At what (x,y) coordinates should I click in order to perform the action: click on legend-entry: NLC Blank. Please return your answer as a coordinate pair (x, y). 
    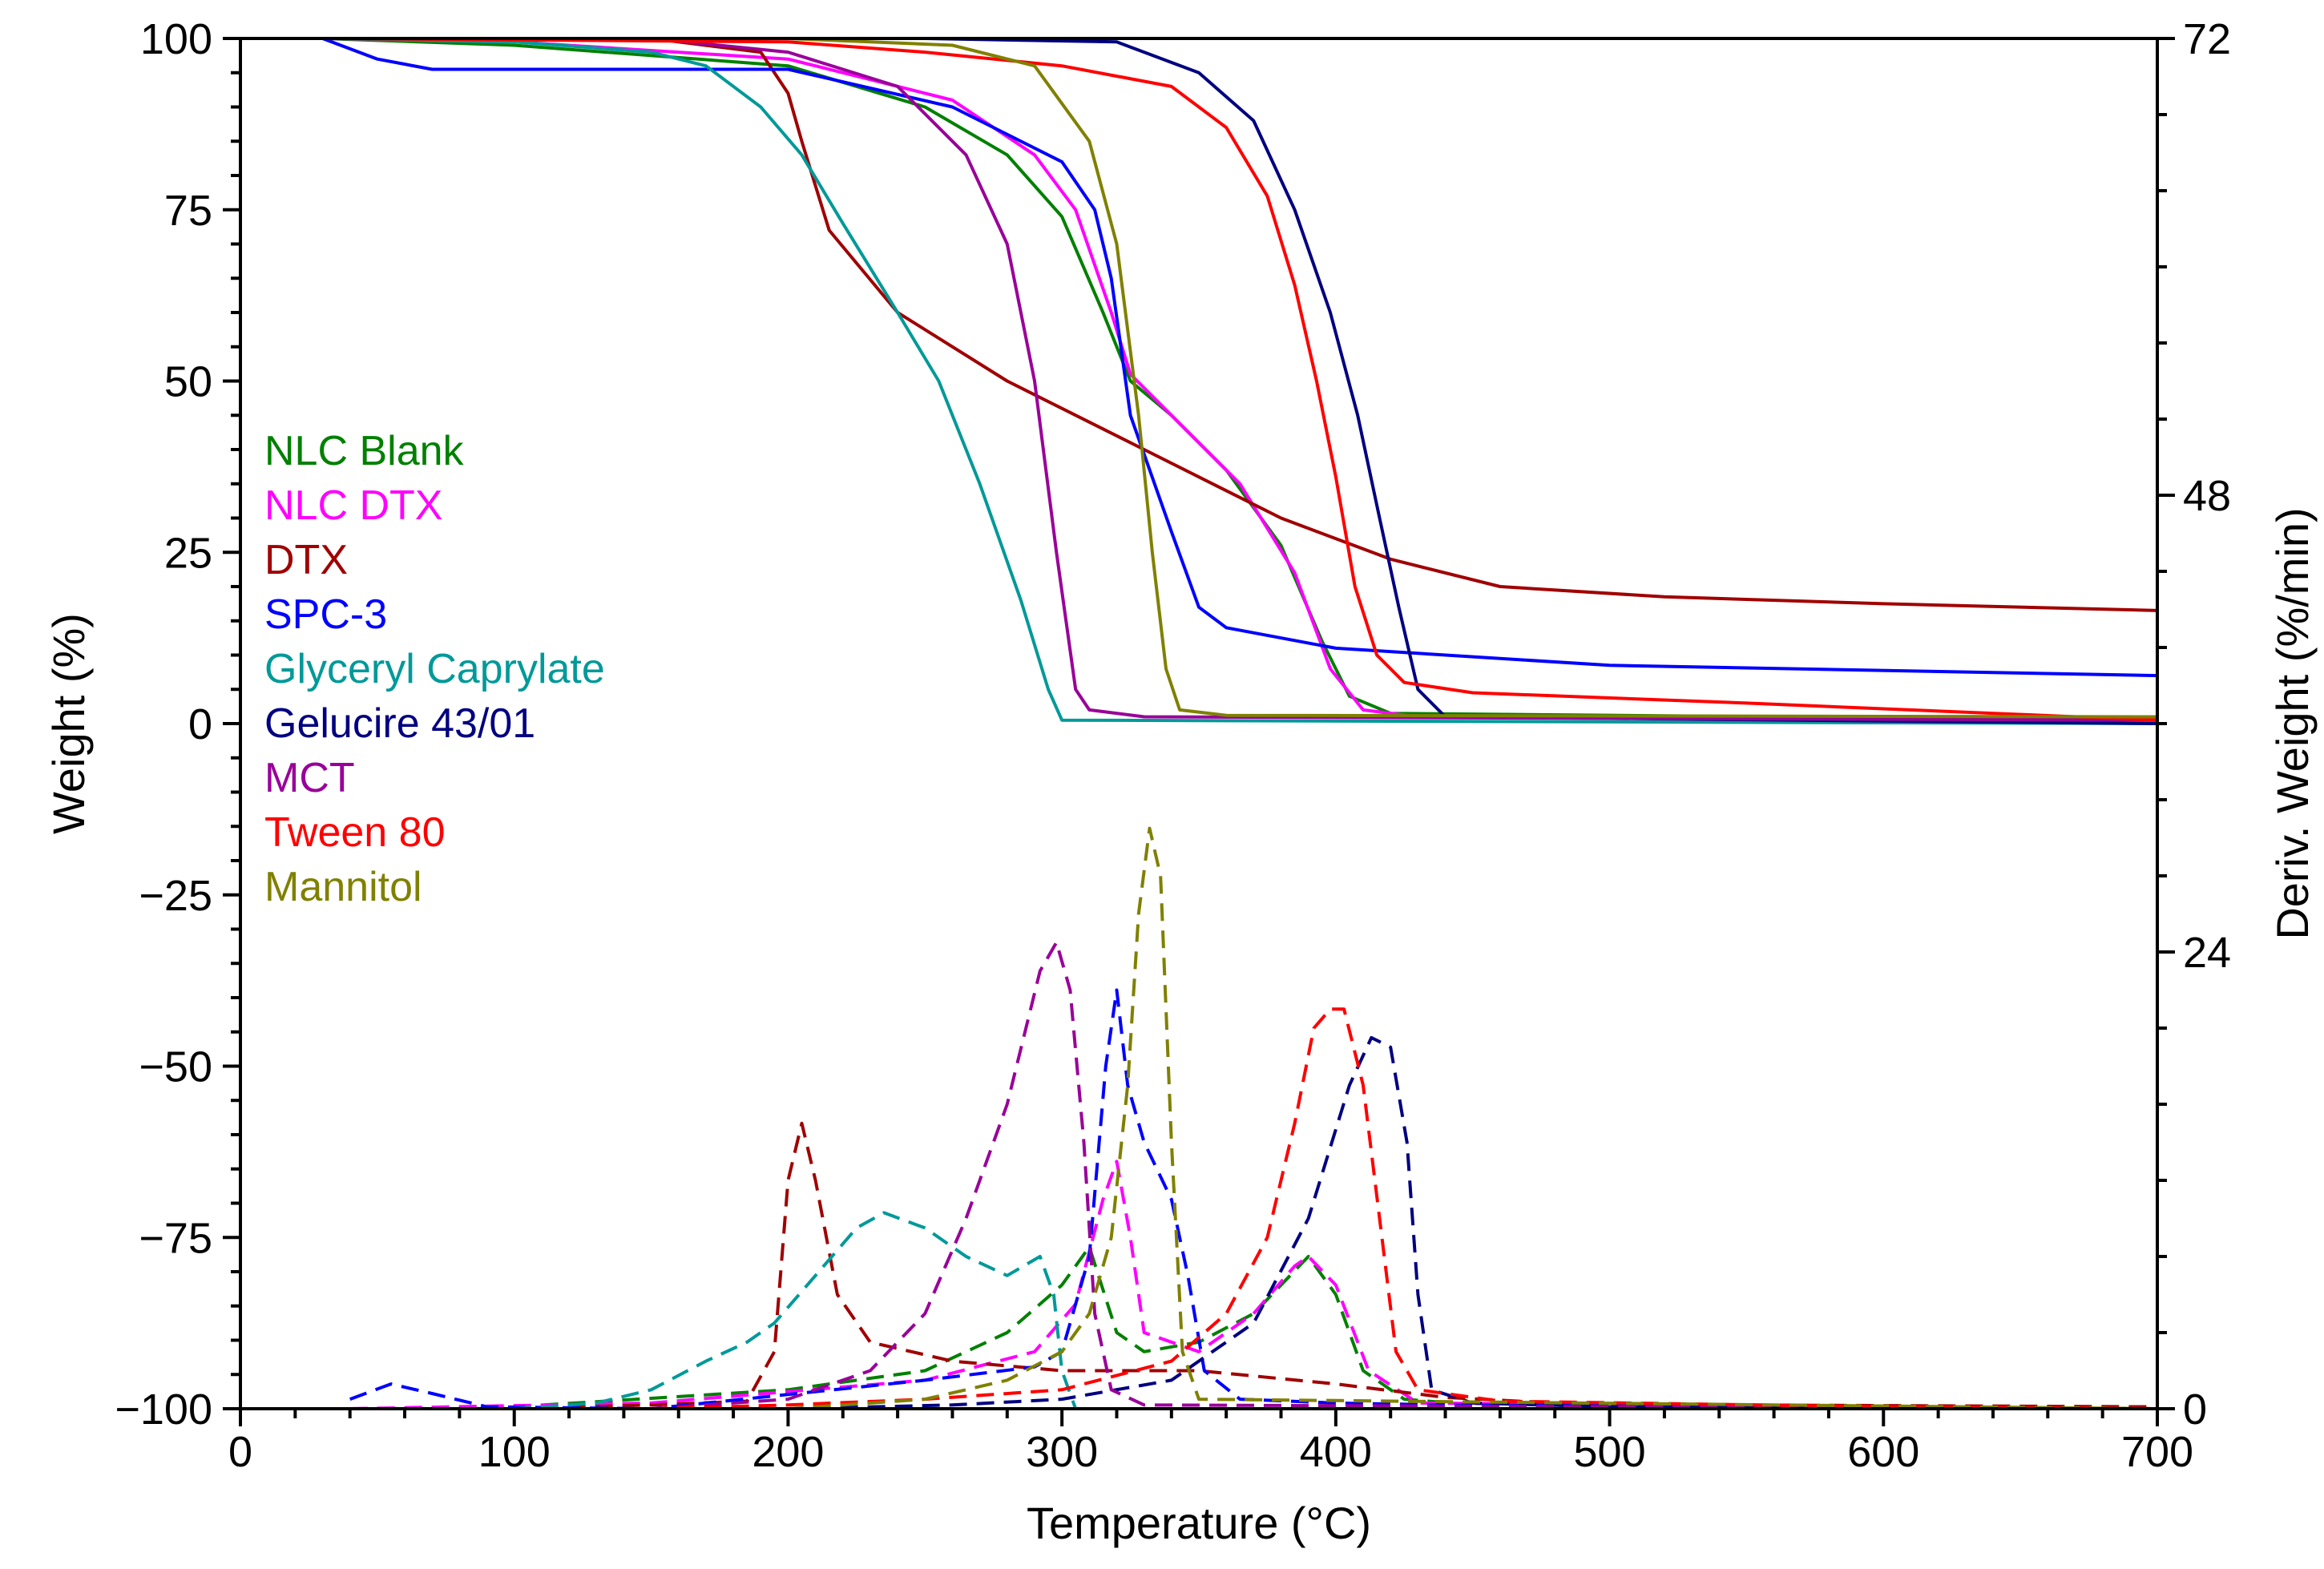
    Looking at the image, I should click on (364, 451).